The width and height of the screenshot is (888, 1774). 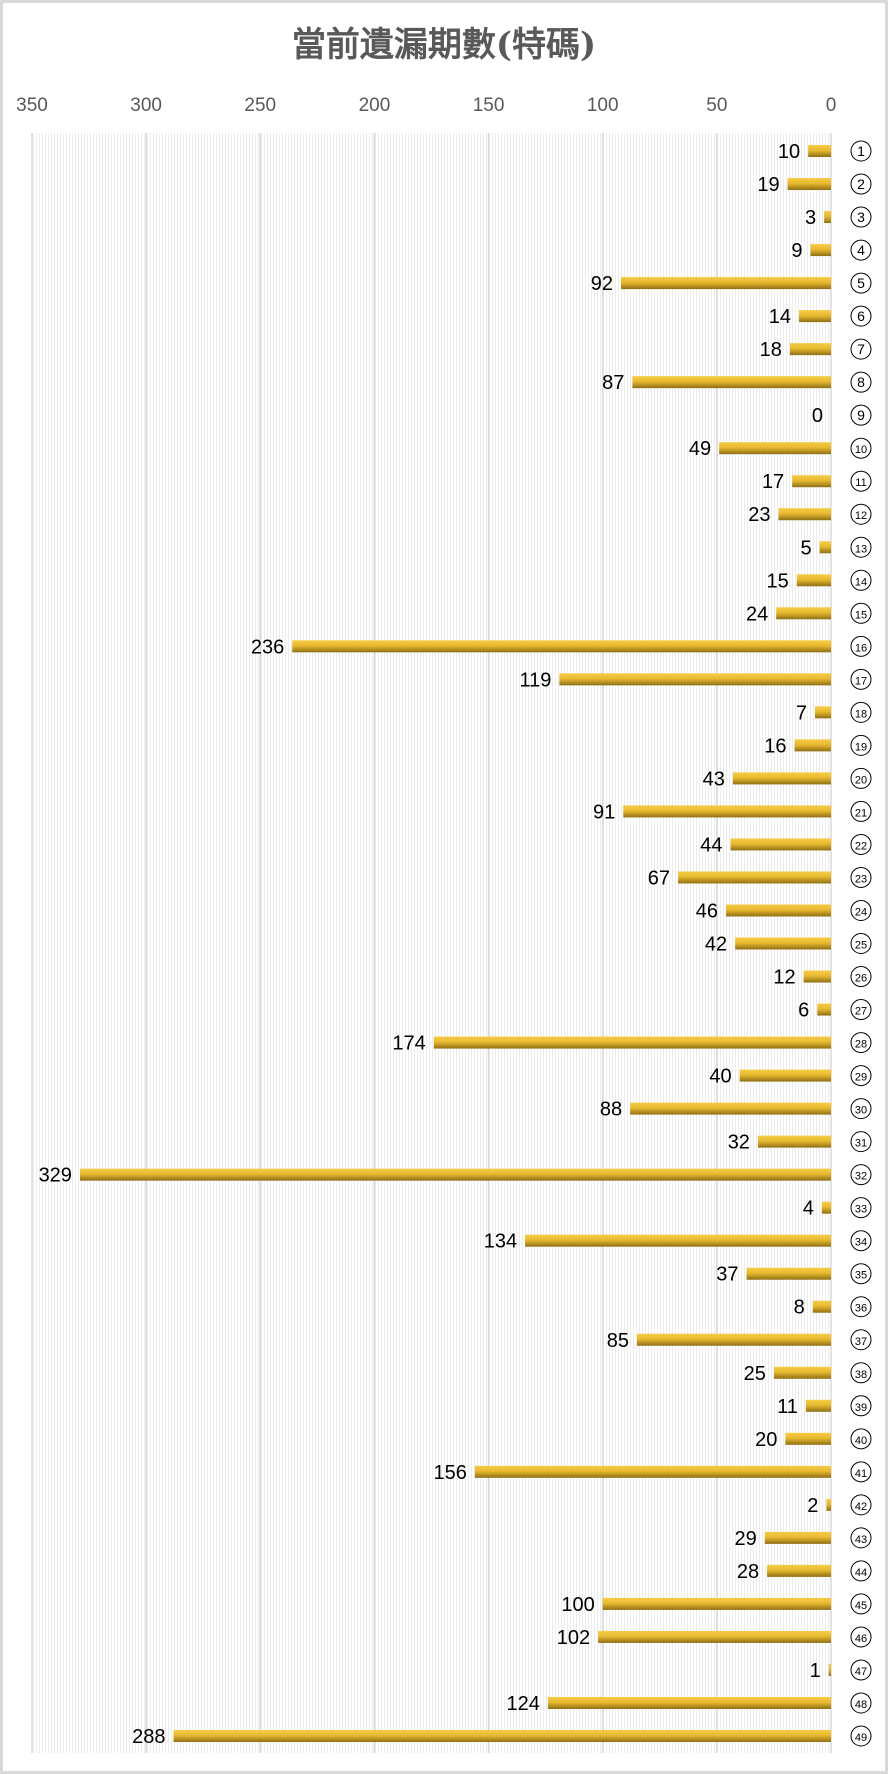 I want to click on data-label: 4, so click(x=808, y=1209).